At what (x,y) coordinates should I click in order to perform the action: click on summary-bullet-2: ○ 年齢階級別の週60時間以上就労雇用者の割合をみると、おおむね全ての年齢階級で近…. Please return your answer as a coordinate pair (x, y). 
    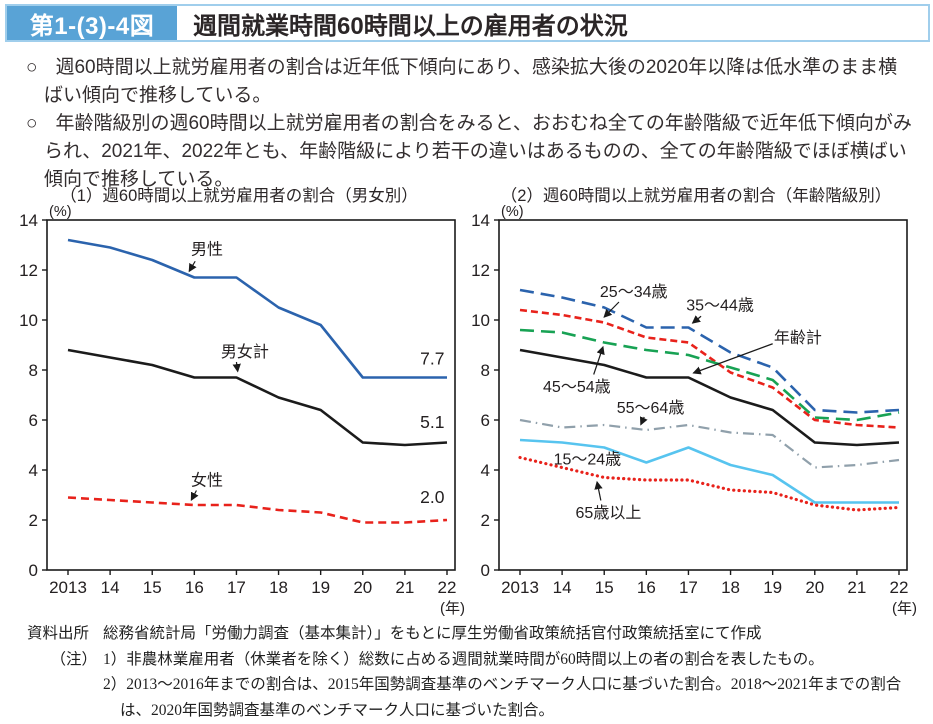
    Looking at the image, I should click on (470, 152).